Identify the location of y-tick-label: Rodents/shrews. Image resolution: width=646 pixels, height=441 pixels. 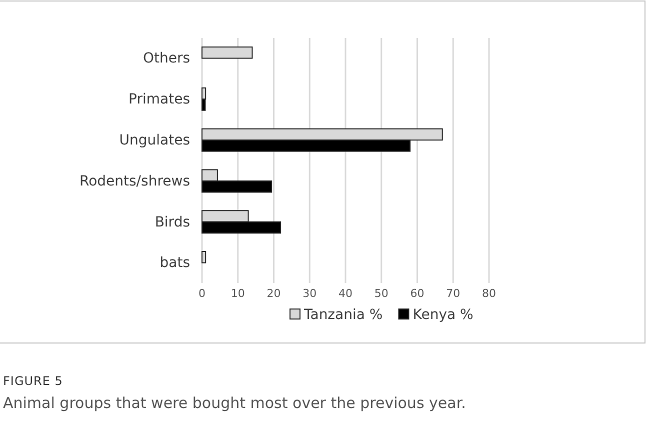
(134, 181).